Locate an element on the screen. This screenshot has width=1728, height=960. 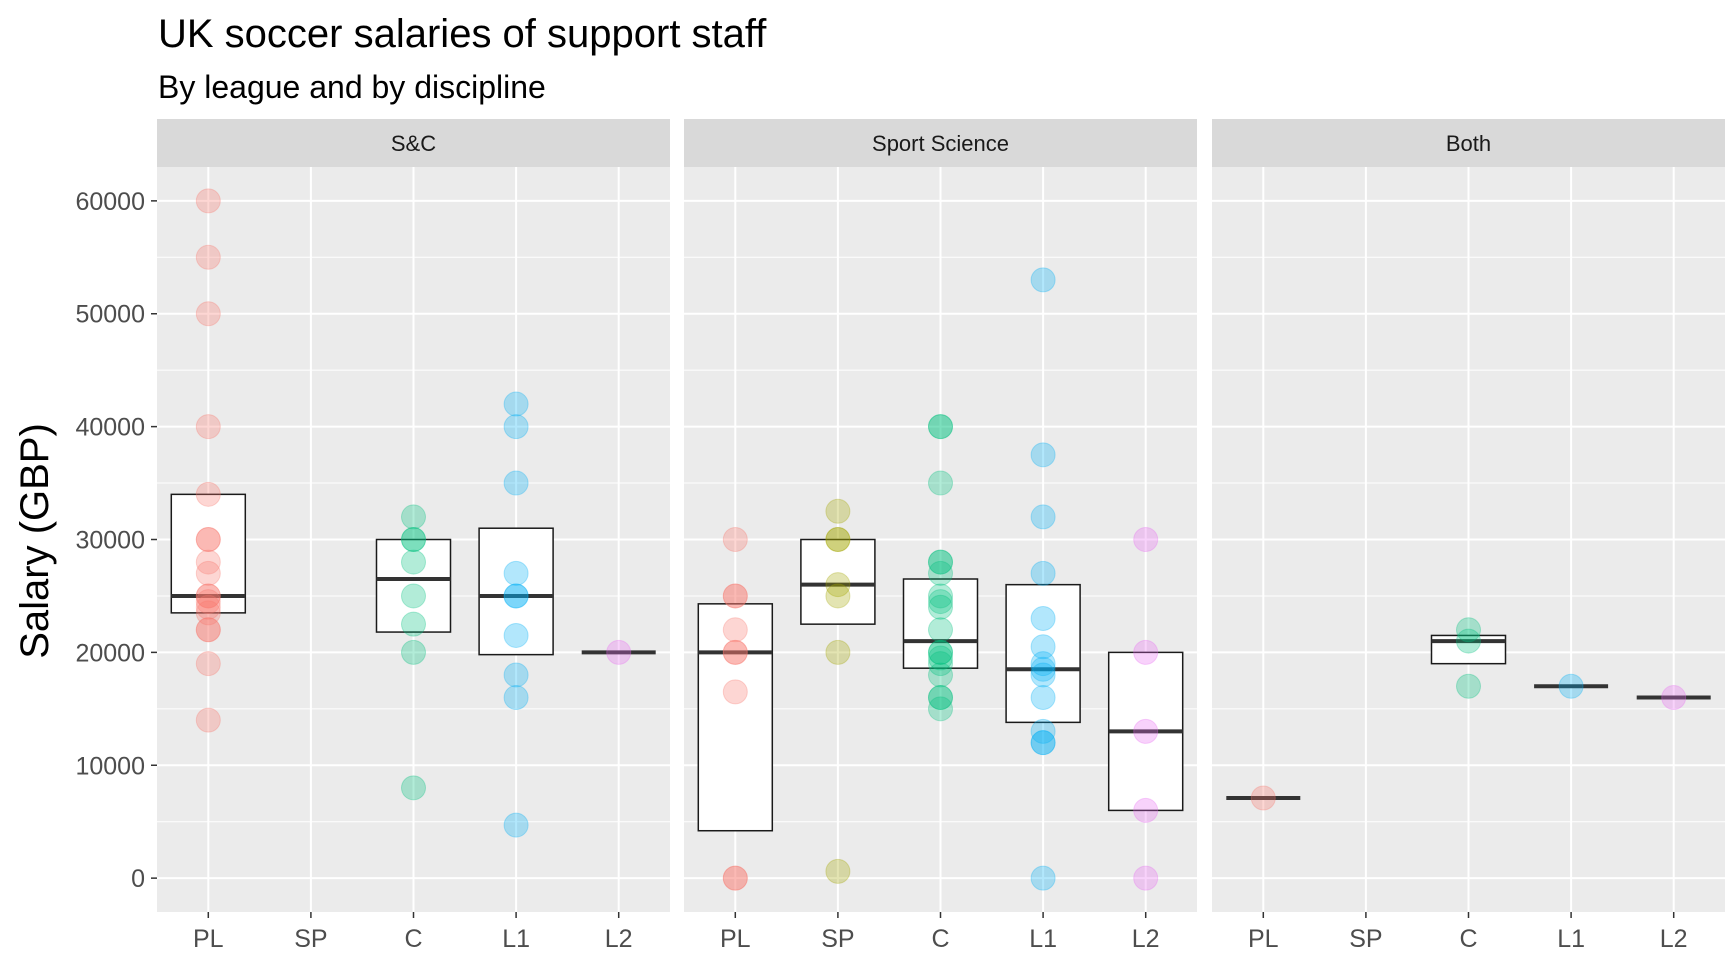
y-tick-label: 50000 is located at coordinates (110, 315).